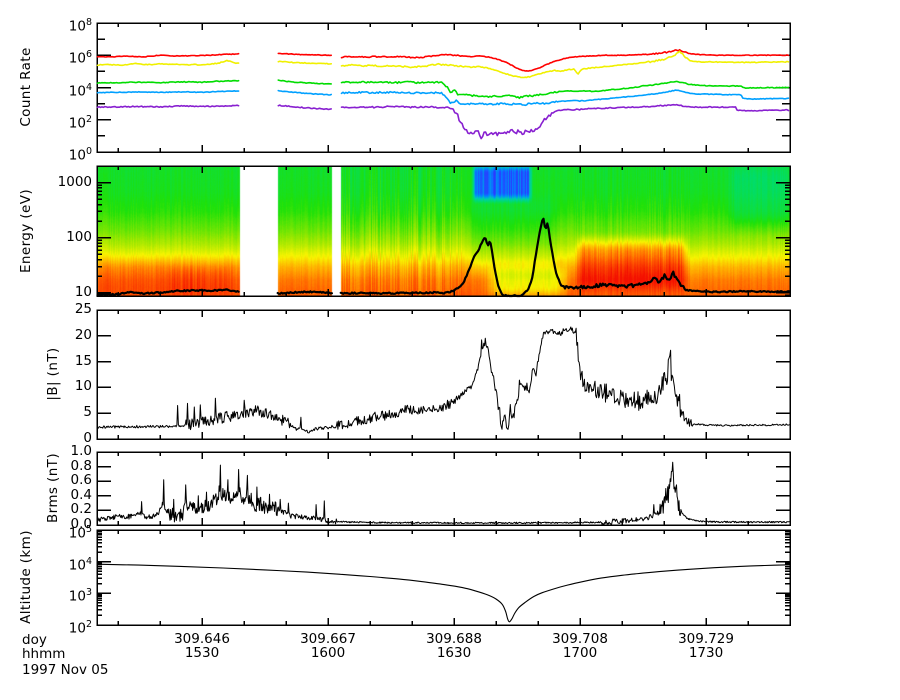  What do you see at coordinates (26, 577) in the screenshot?
I see `altitude-axis-title: Altitude (km)` at bounding box center [26, 577].